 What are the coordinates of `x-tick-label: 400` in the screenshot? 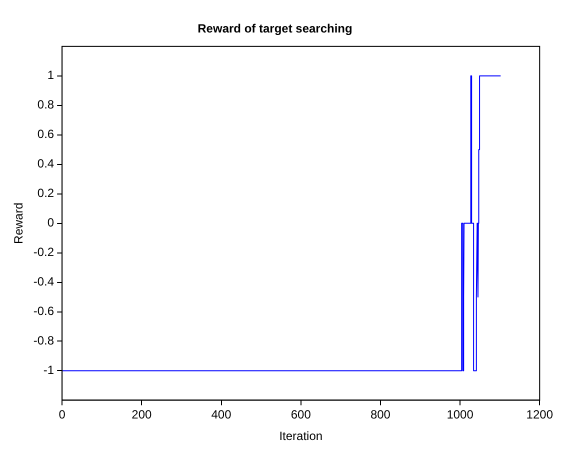 It's located at (221, 415).